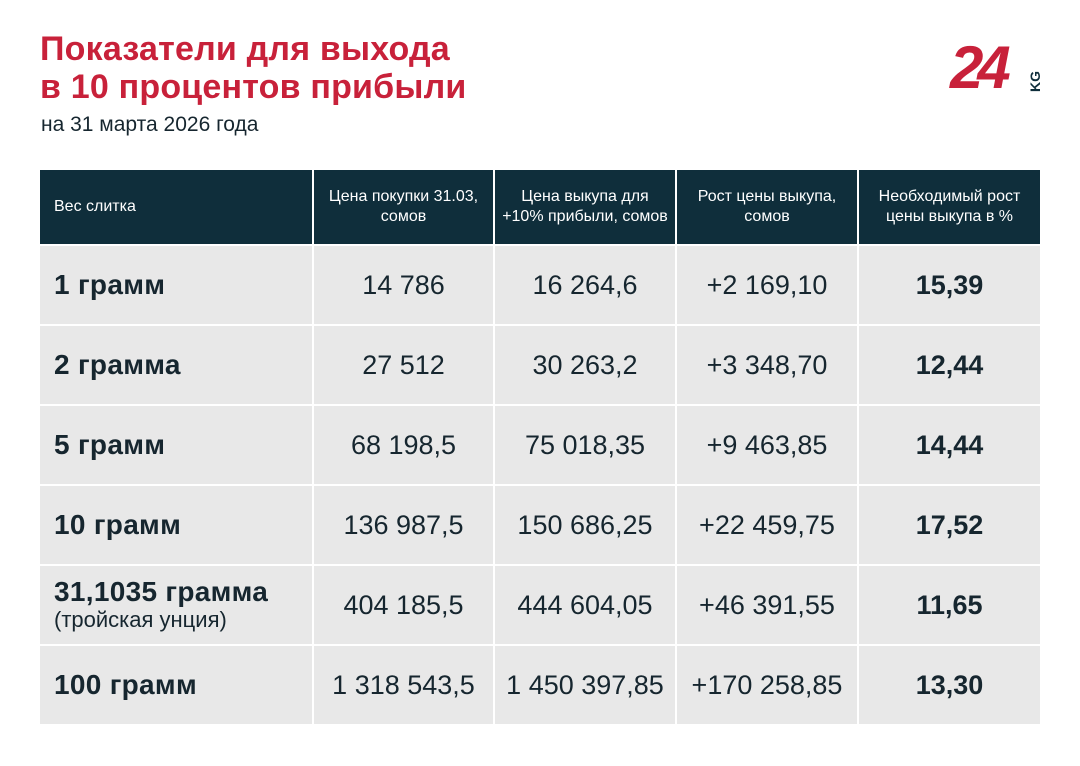 The width and height of the screenshot is (1080, 766). I want to click on weight-cell: 100 грамм, so click(176, 684).